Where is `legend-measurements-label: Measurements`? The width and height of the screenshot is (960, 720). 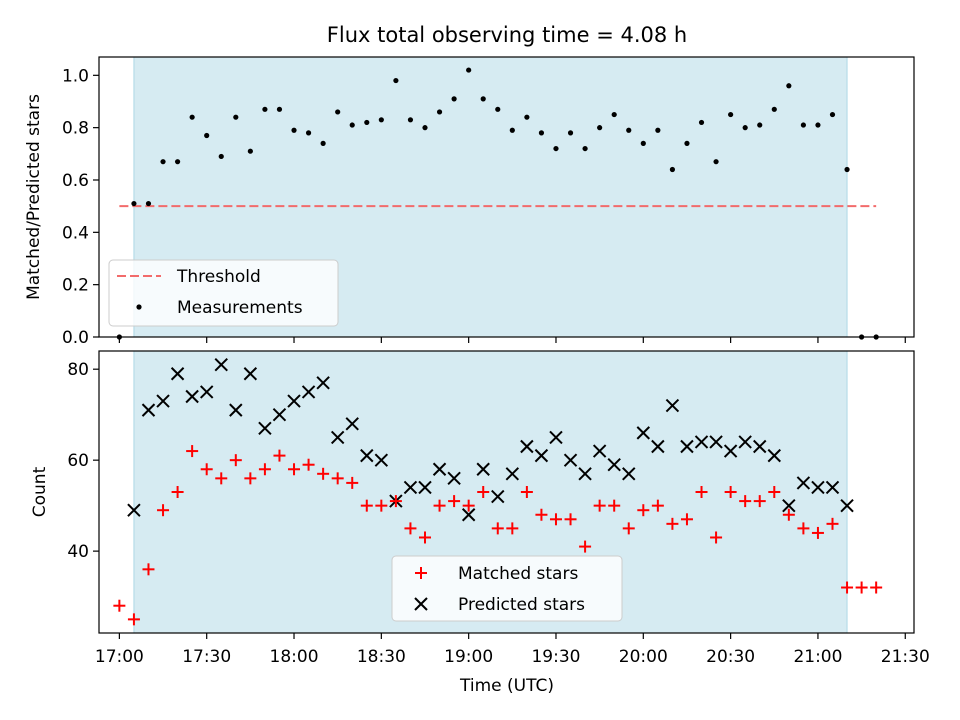 legend-measurements-label: Measurements is located at coordinates (240, 308).